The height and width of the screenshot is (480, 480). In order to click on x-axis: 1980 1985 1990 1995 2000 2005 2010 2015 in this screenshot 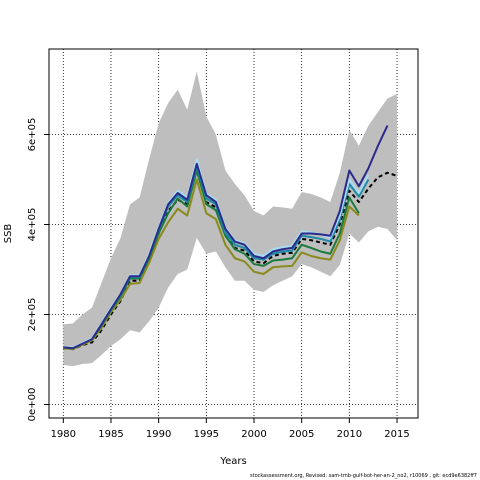, I will do `click(230, 428)`.